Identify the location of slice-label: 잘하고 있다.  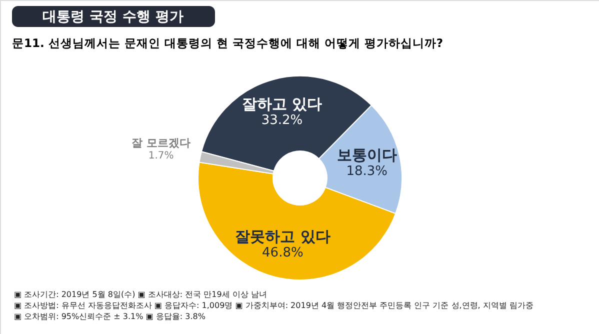
(282, 103).